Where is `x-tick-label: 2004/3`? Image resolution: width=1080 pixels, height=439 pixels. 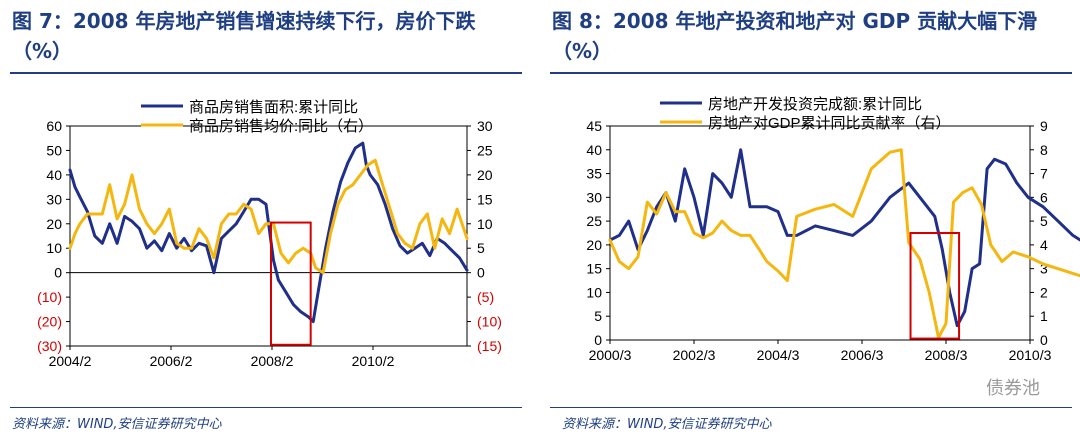 x-tick-label: 2004/3 is located at coordinates (778, 355).